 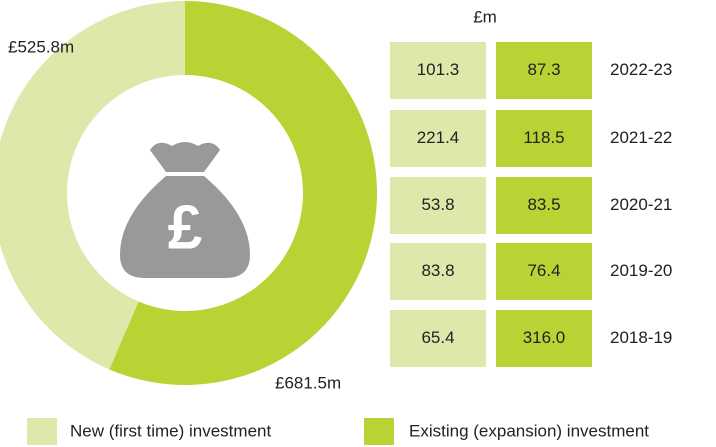 I want to click on table-value: 221.4, so click(x=438, y=137).